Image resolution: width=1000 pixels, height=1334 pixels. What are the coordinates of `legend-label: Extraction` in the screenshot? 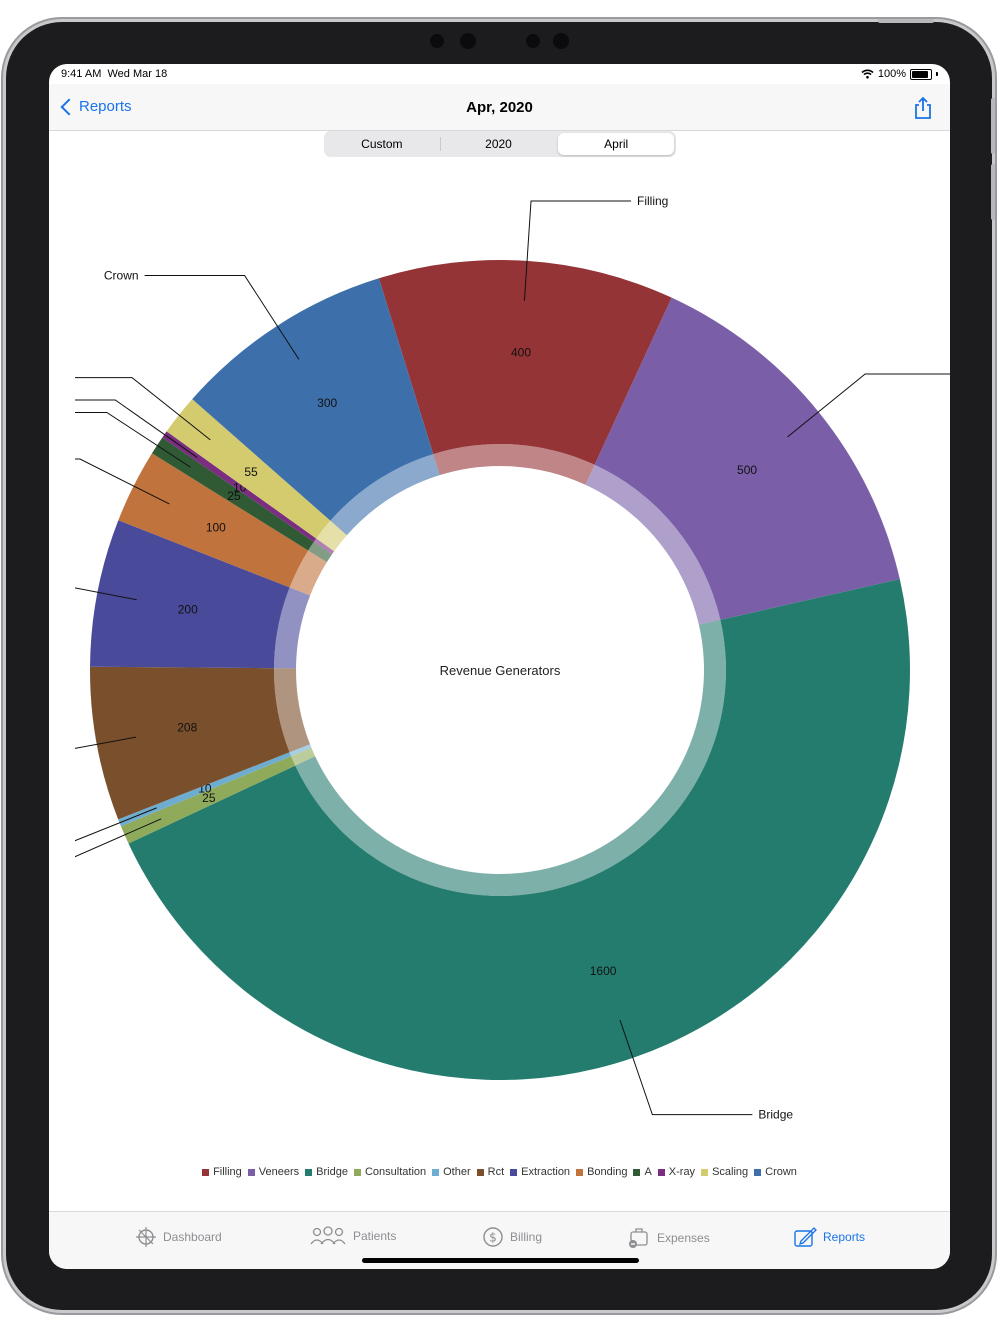 It's located at (546, 1172).